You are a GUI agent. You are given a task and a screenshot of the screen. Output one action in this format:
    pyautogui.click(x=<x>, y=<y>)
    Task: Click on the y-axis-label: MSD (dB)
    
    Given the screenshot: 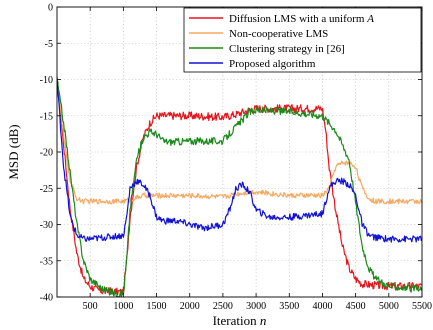 What is the action you would take?
    pyautogui.click(x=13, y=151)
    